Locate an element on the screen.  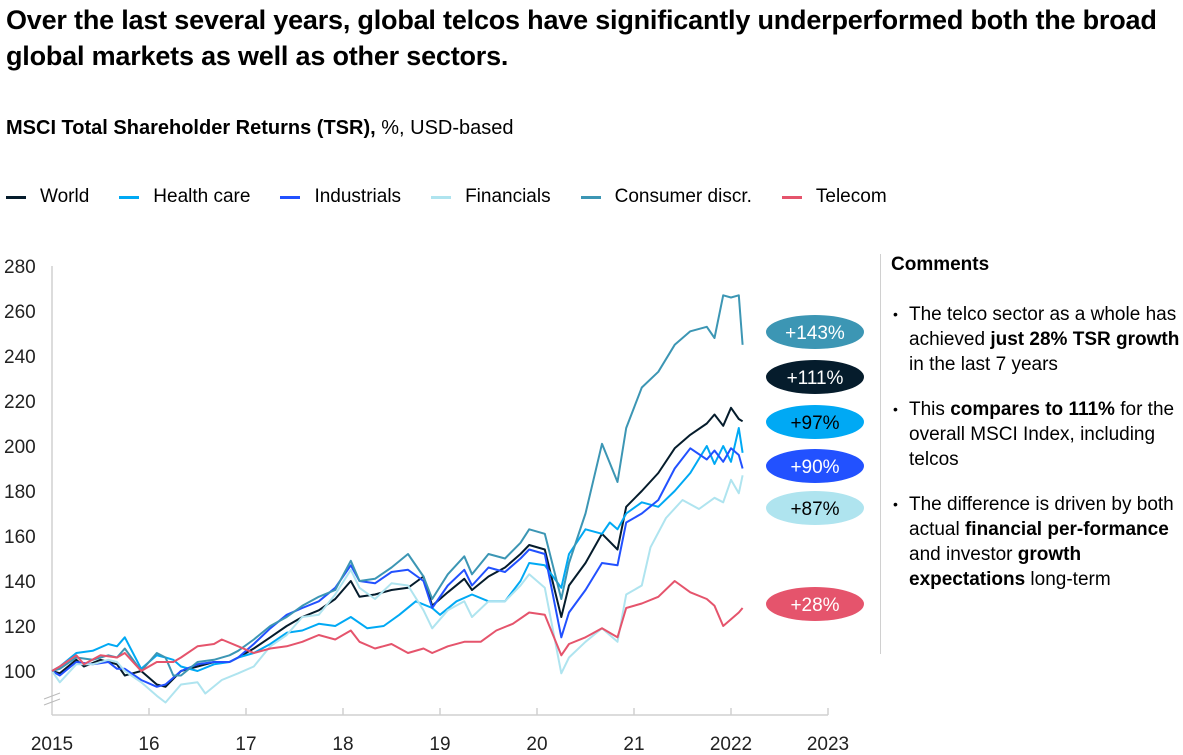
y-tick-label: 240 is located at coordinates (20, 357).